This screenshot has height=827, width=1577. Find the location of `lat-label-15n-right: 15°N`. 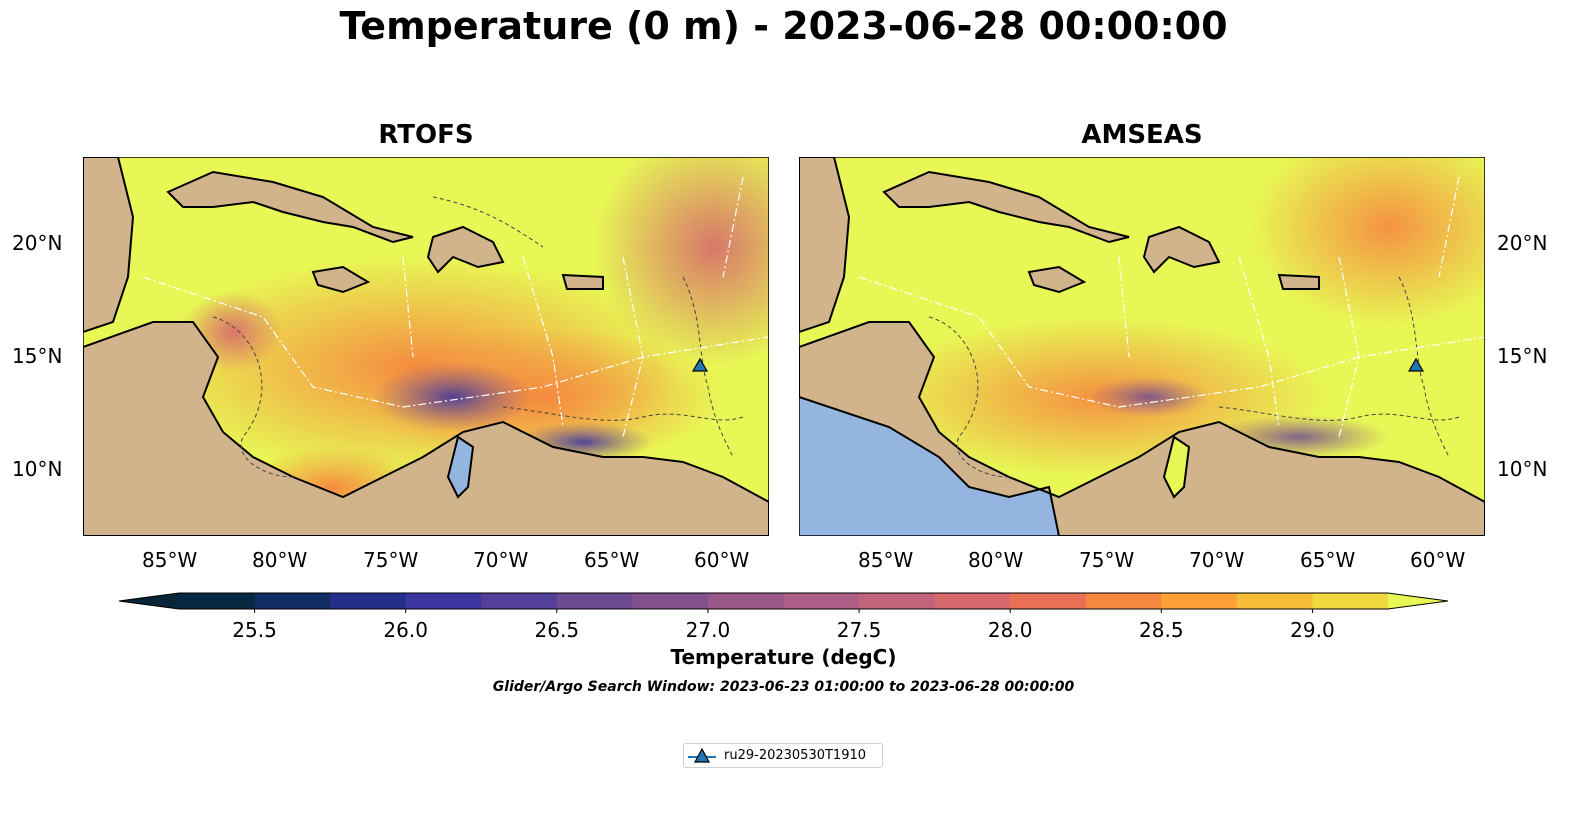

lat-label-15n-right: 15°N is located at coordinates (1522, 356).